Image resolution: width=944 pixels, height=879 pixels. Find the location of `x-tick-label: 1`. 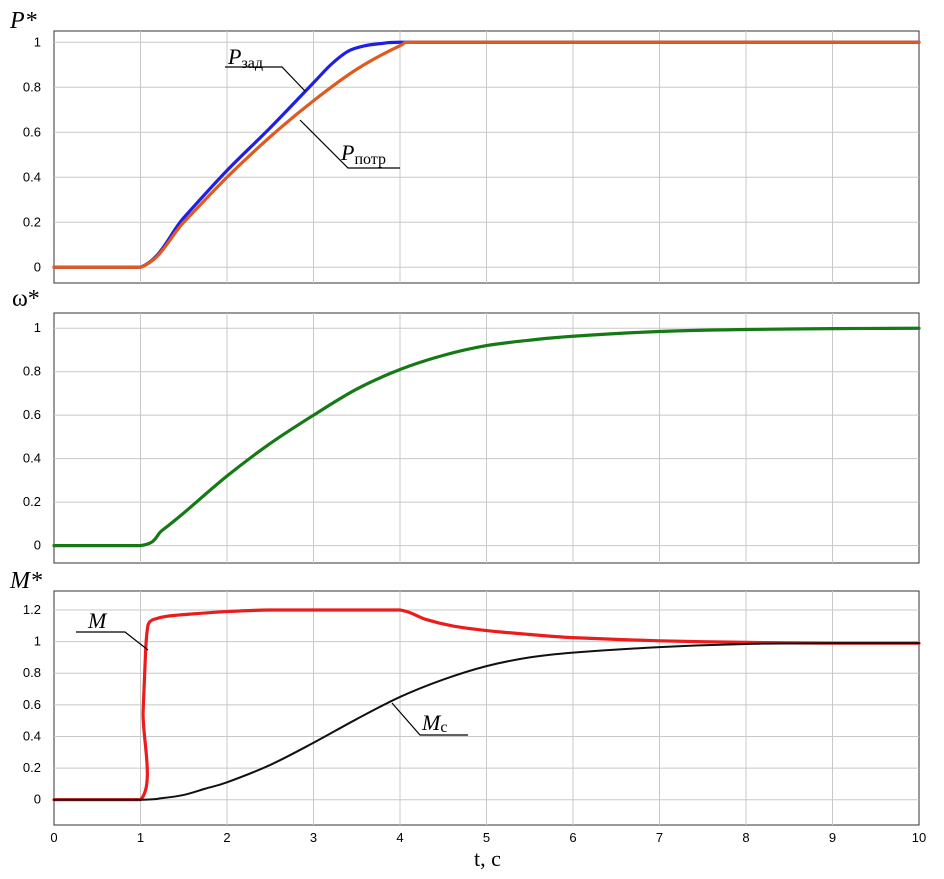

x-tick-label: 1 is located at coordinates (140, 837).